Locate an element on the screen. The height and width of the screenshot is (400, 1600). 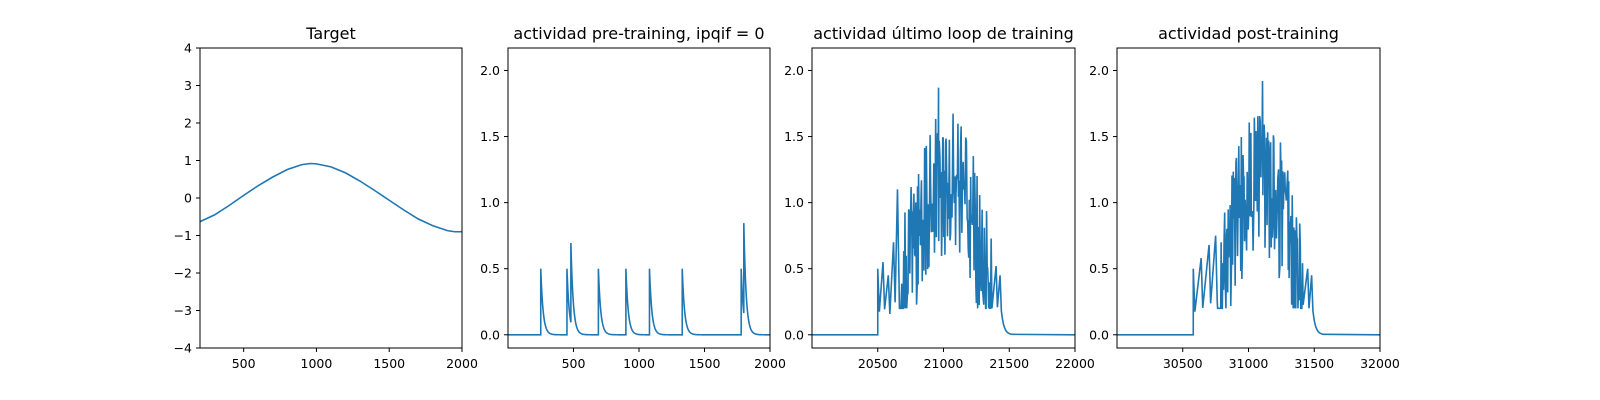
y-tick-label: −2 is located at coordinates (183, 273).